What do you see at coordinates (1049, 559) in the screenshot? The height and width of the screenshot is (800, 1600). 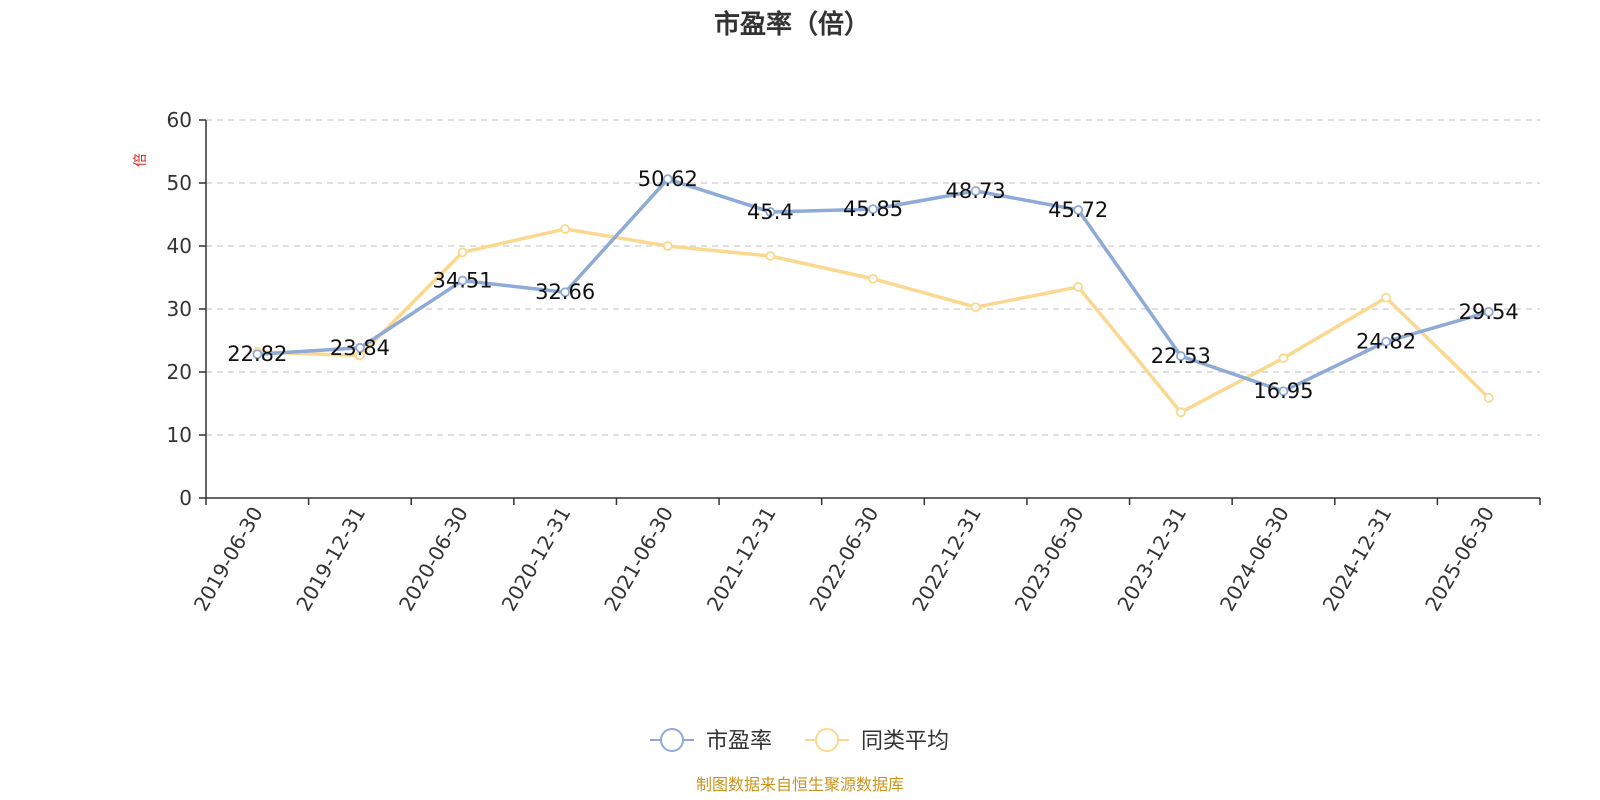 I see `x-tick-label: 2023-06-30` at bounding box center [1049, 559].